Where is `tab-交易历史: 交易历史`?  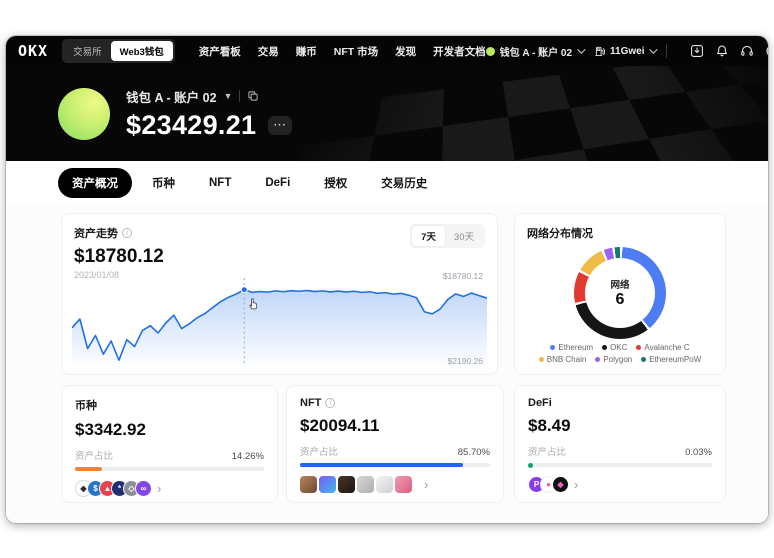 tab-交易历史: 交易历史 is located at coordinates (404, 183).